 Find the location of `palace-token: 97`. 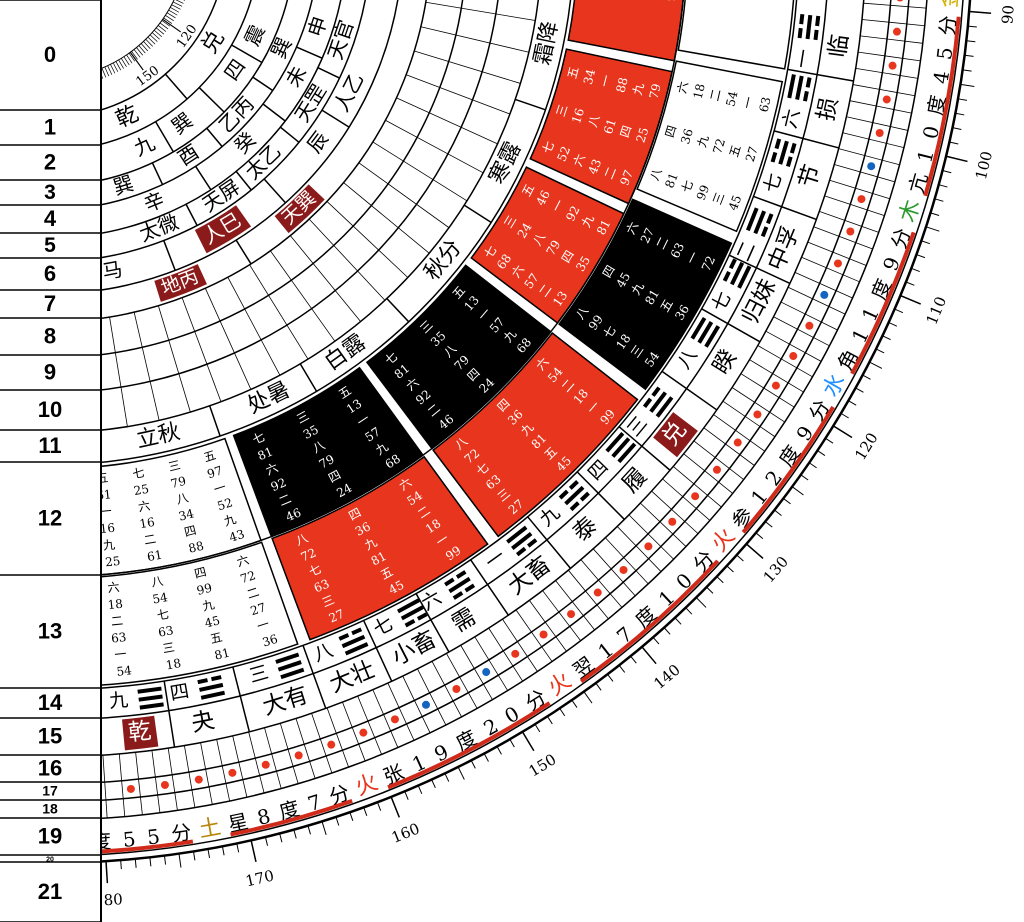

palace-token: 97 is located at coordinates (216, 471).